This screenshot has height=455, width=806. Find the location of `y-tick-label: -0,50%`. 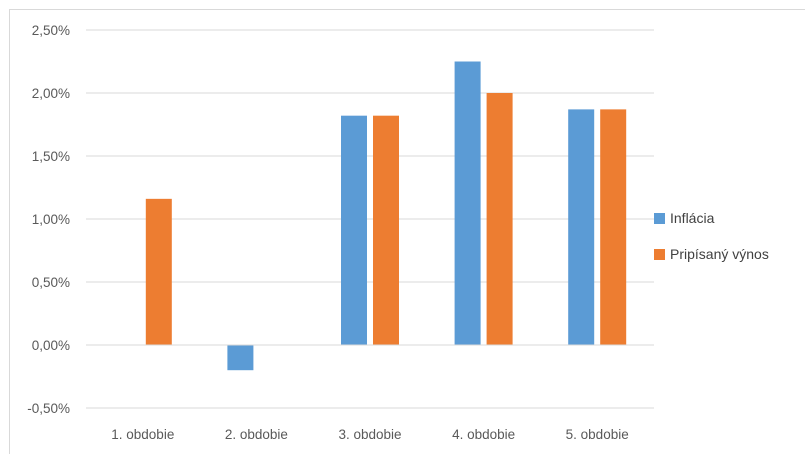

y-tick-label: -0,50% is located at coordinates (48, 408).